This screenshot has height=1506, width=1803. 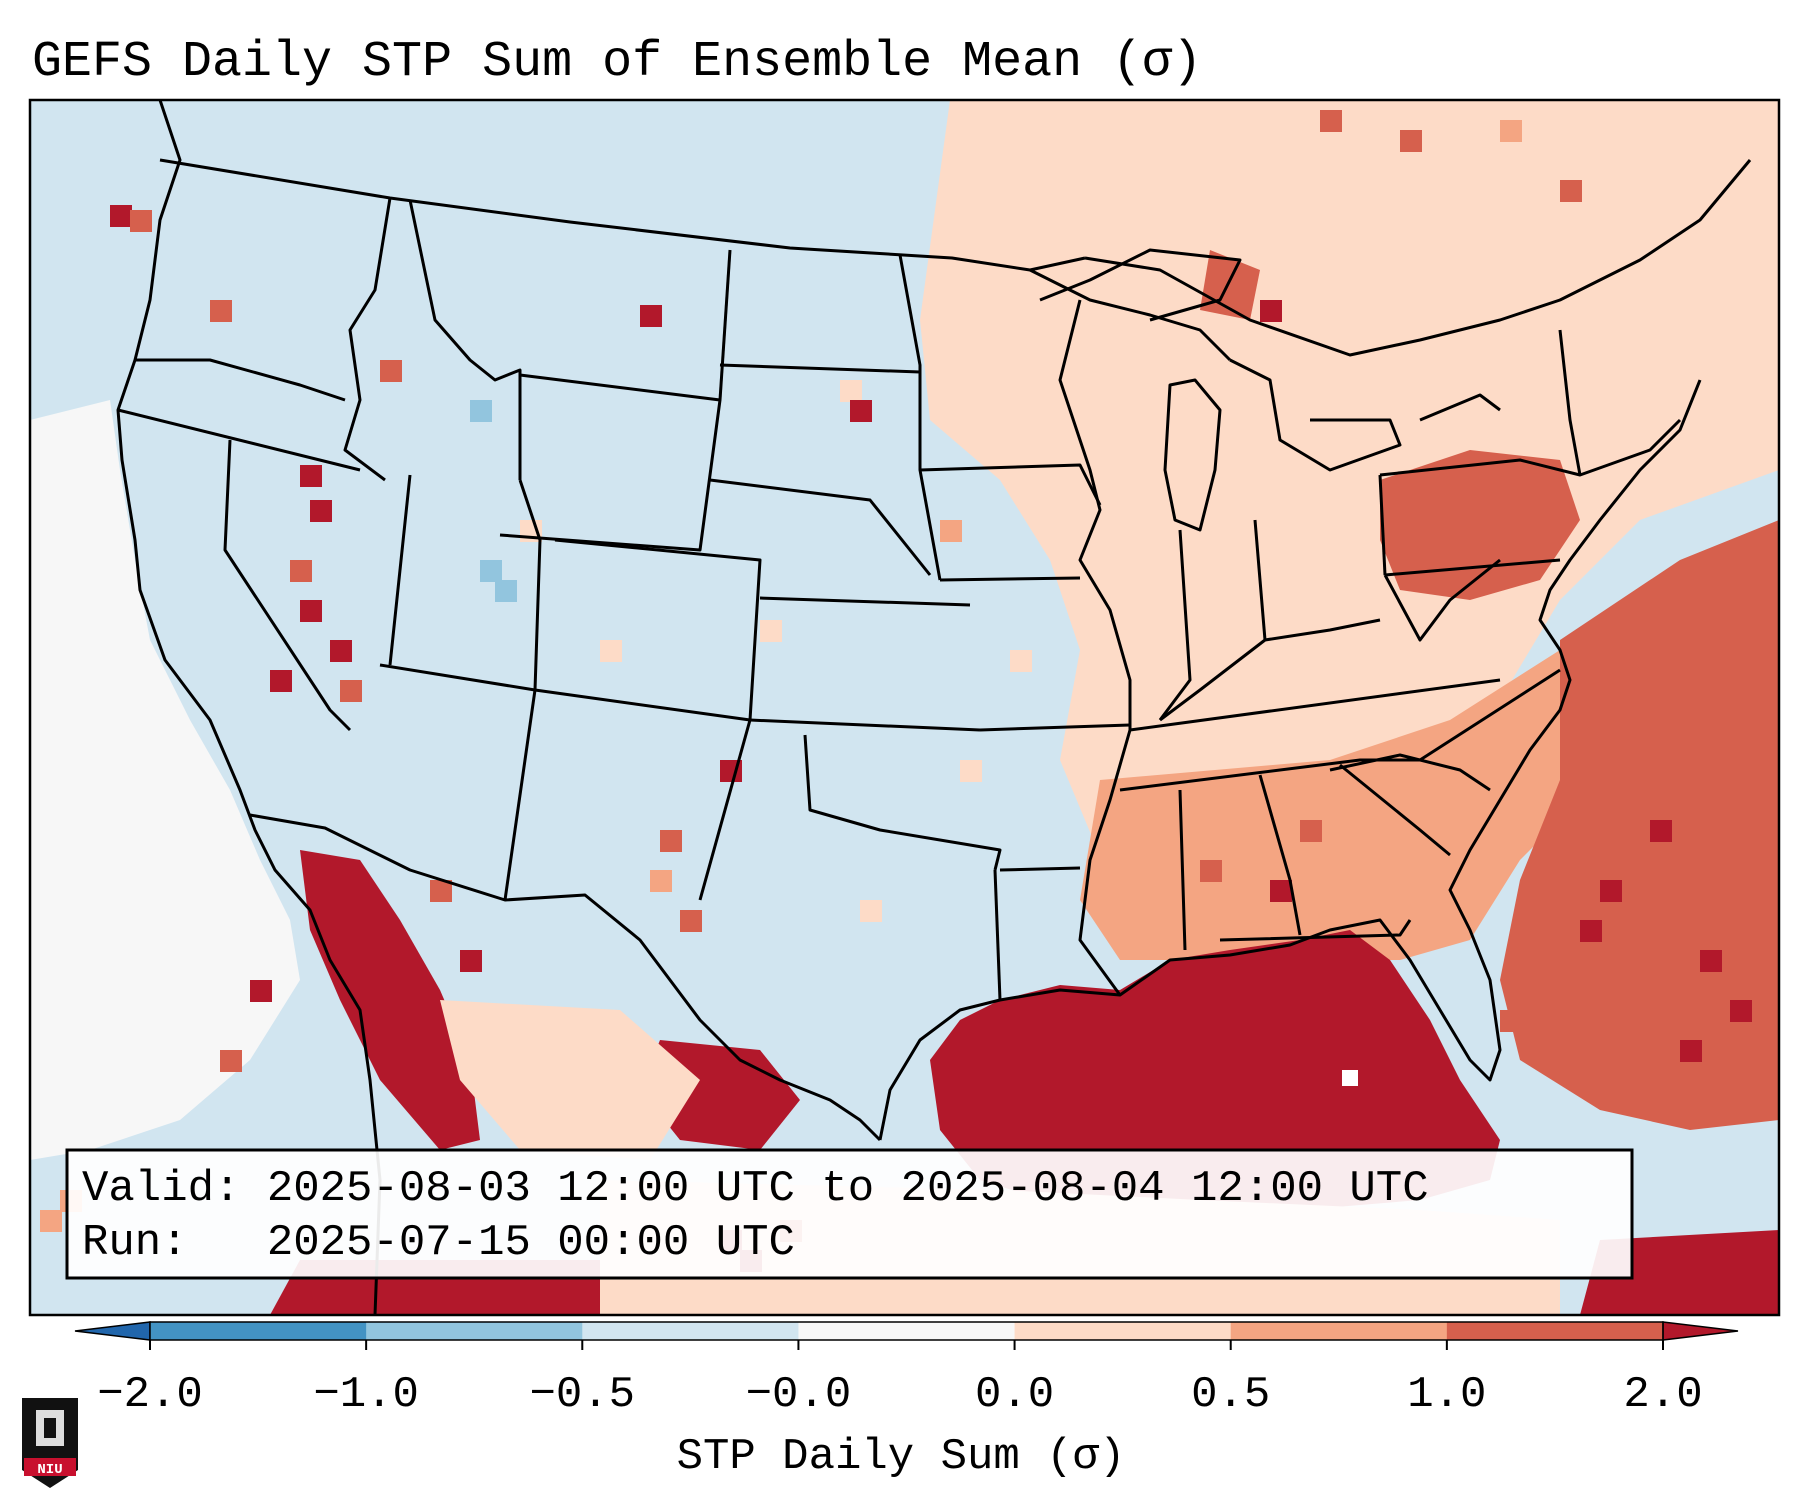 What do you see at coordinates (1260, 580) in the screenshot?
I see `border-in-oh` at bounding box center [1260, 580].